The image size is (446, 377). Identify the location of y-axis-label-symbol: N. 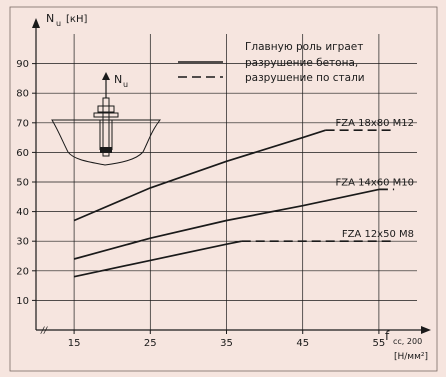
(50, 18).